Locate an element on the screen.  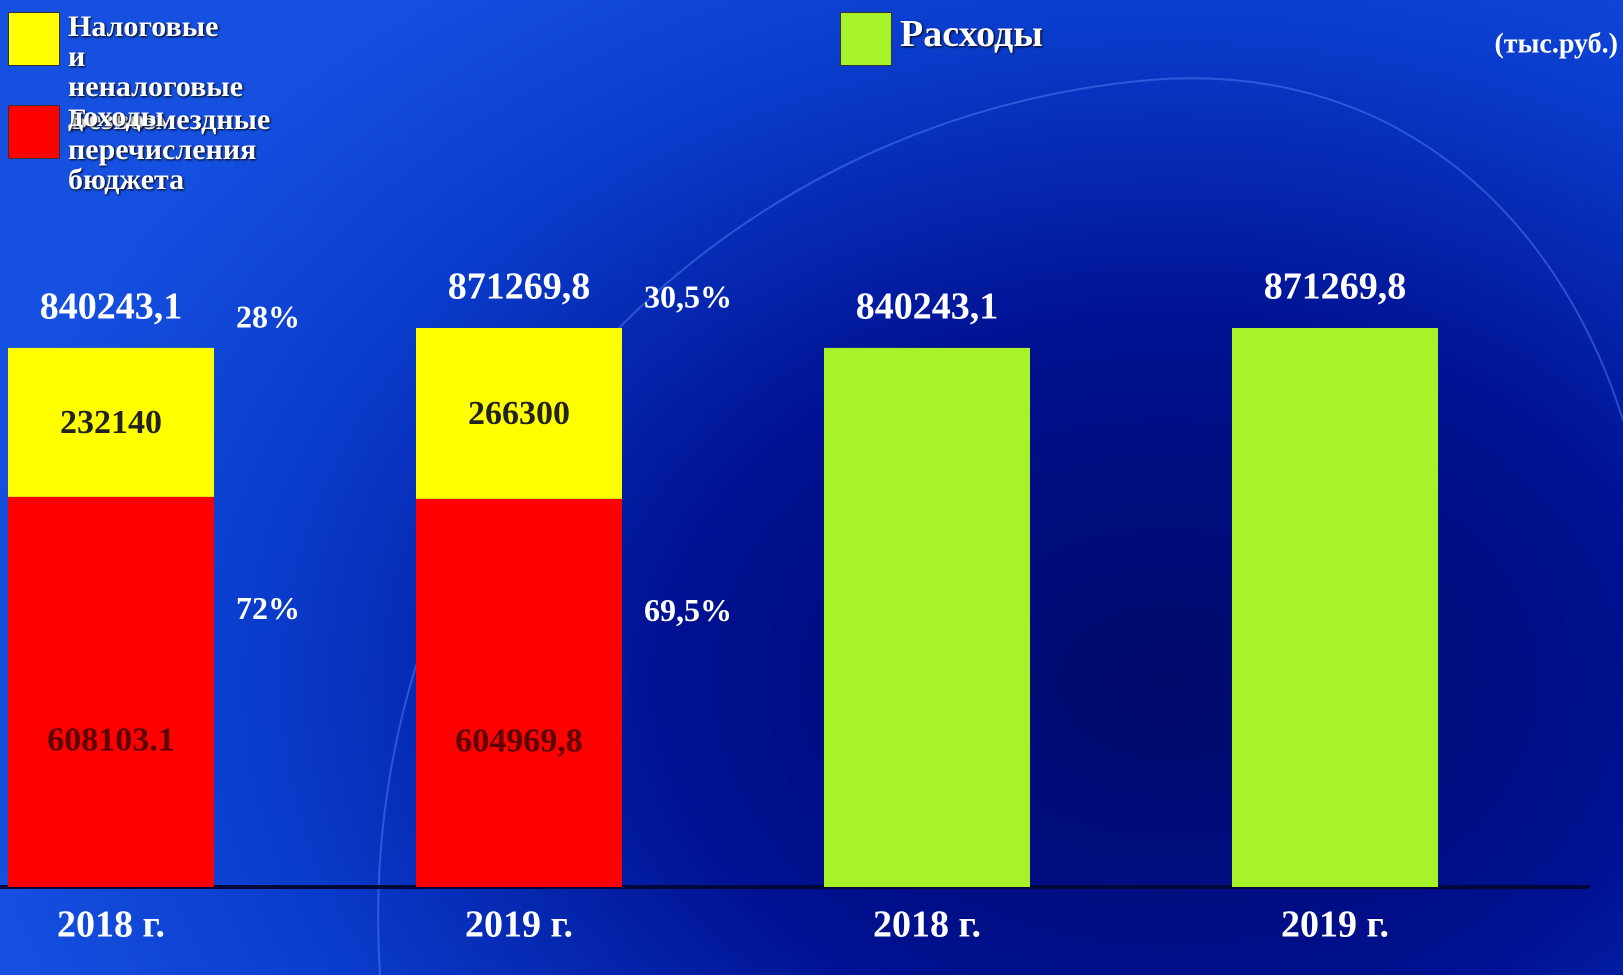
percent-label: 30,5% is located at coordinates (688, 296).